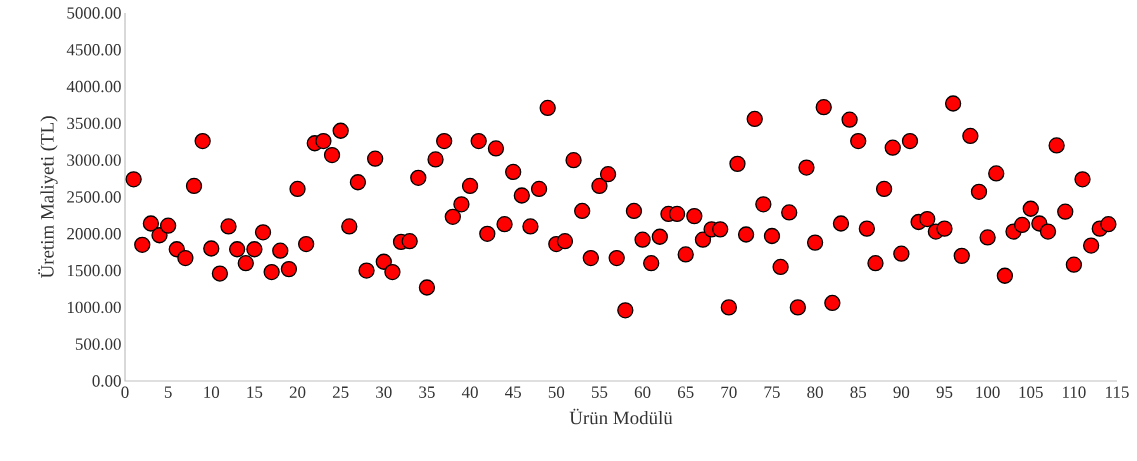 This screenshot has height=461, width=1137. Describe the element at coordinates (94, 234) in the screenshot. I see `y-tick-label: 2000.00` at that location.